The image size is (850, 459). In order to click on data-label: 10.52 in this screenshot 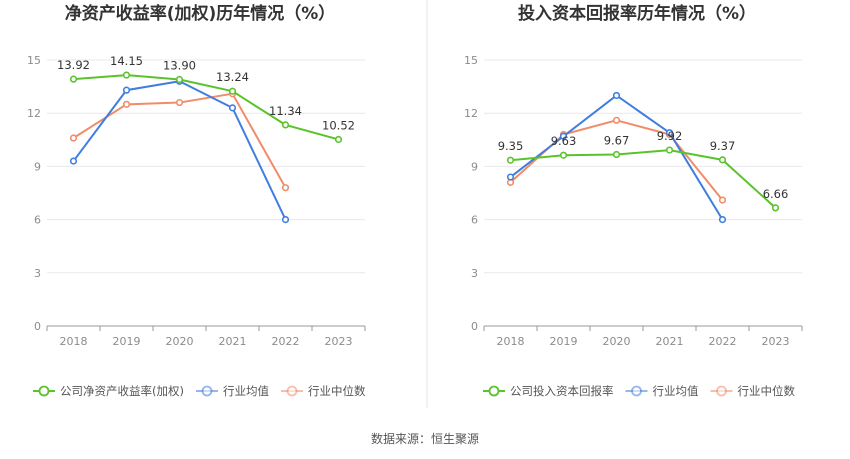, I will do `click(338, 125)`.